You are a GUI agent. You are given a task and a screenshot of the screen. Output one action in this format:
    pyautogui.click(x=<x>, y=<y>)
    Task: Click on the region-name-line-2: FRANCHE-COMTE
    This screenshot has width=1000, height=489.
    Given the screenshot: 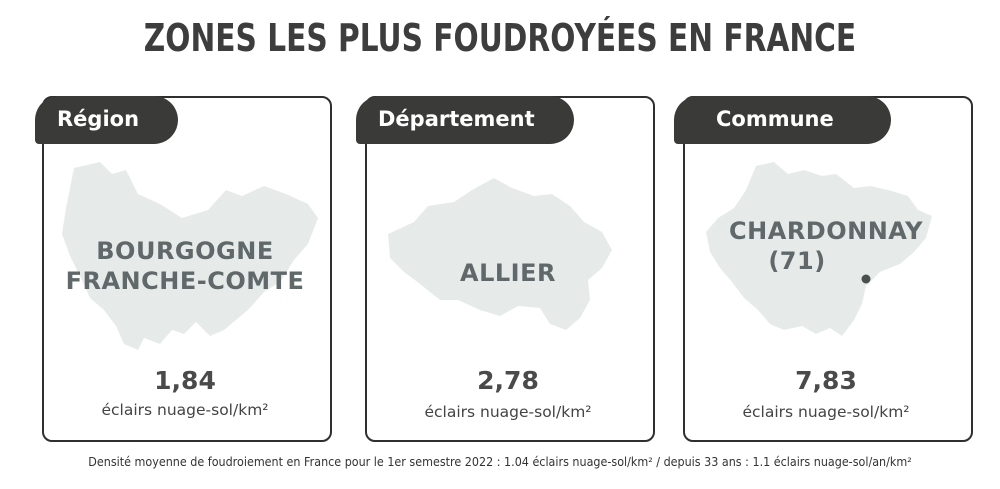 What is the action you would take?
    pyautogui.click(x=185, y=281)
    